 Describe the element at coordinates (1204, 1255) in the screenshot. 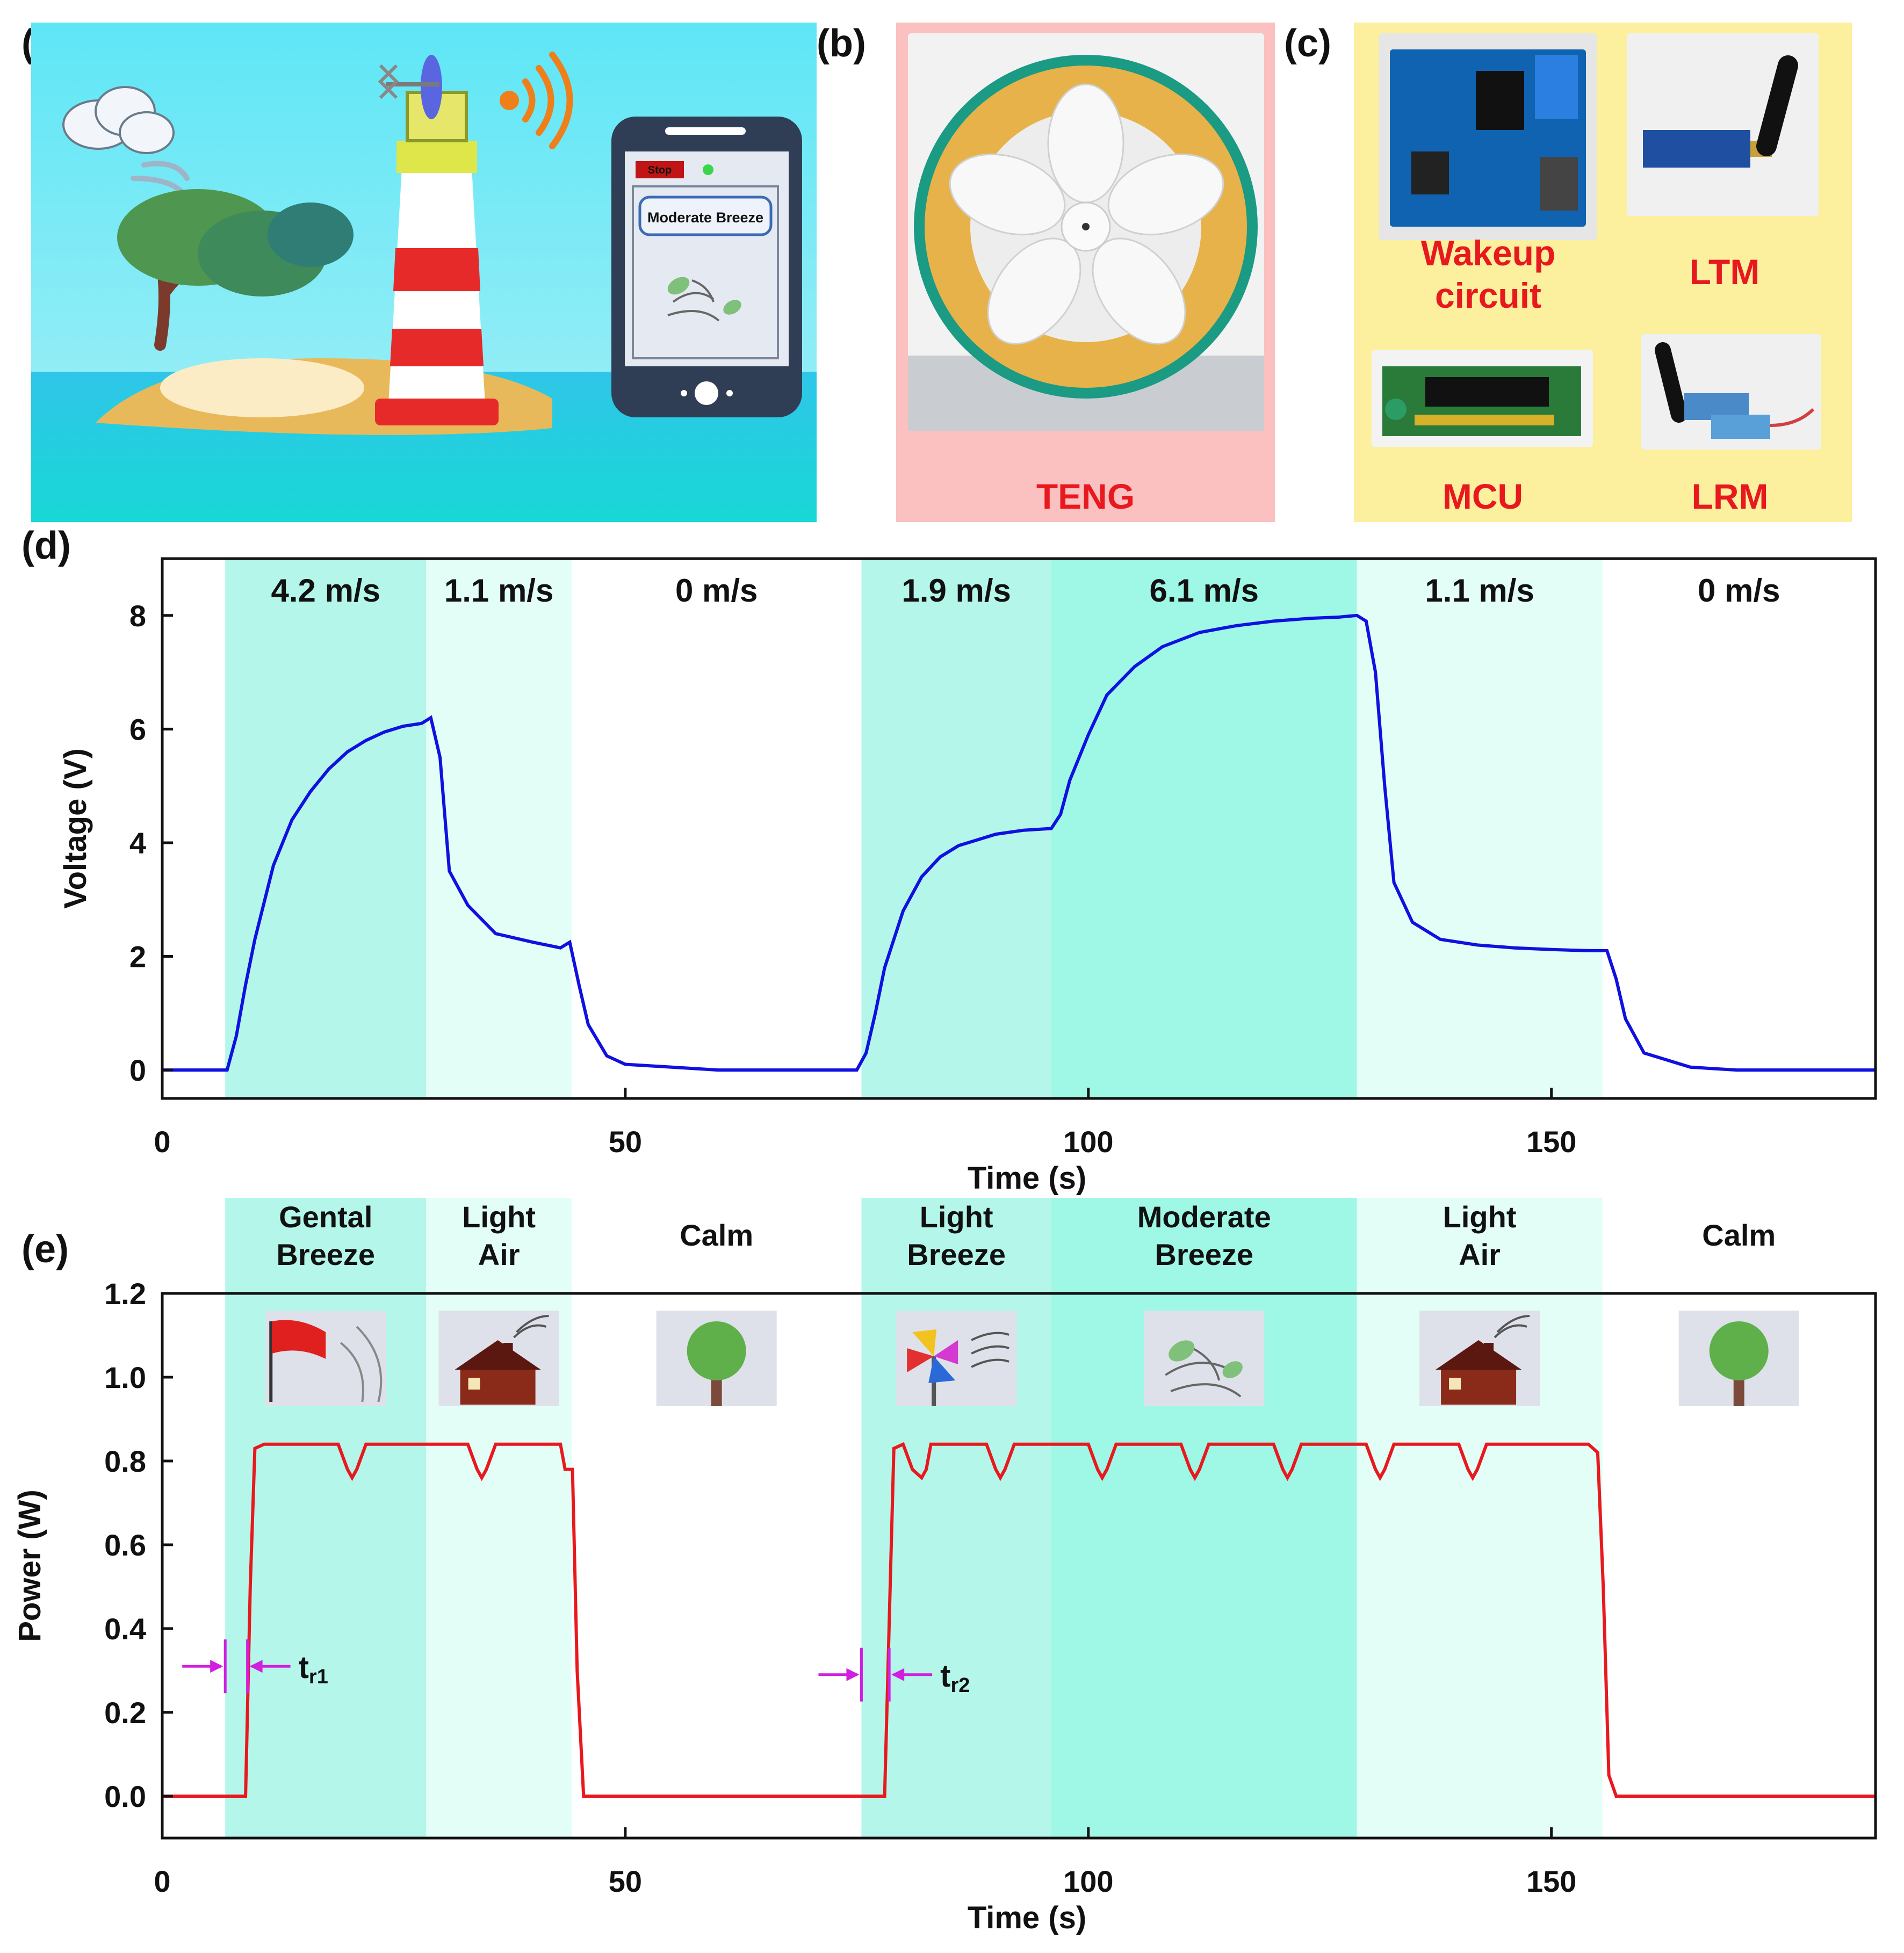

I see `region-label-4-line-1: Breeze` at that location.